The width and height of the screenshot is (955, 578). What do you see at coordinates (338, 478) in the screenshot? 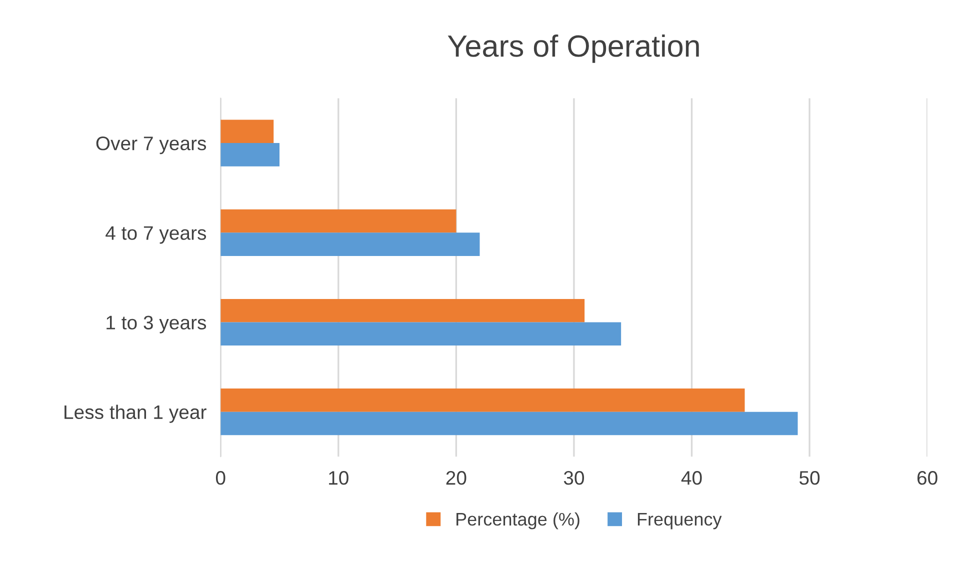
I see `x-tick-label: 10` at bounding box center [338, 478].